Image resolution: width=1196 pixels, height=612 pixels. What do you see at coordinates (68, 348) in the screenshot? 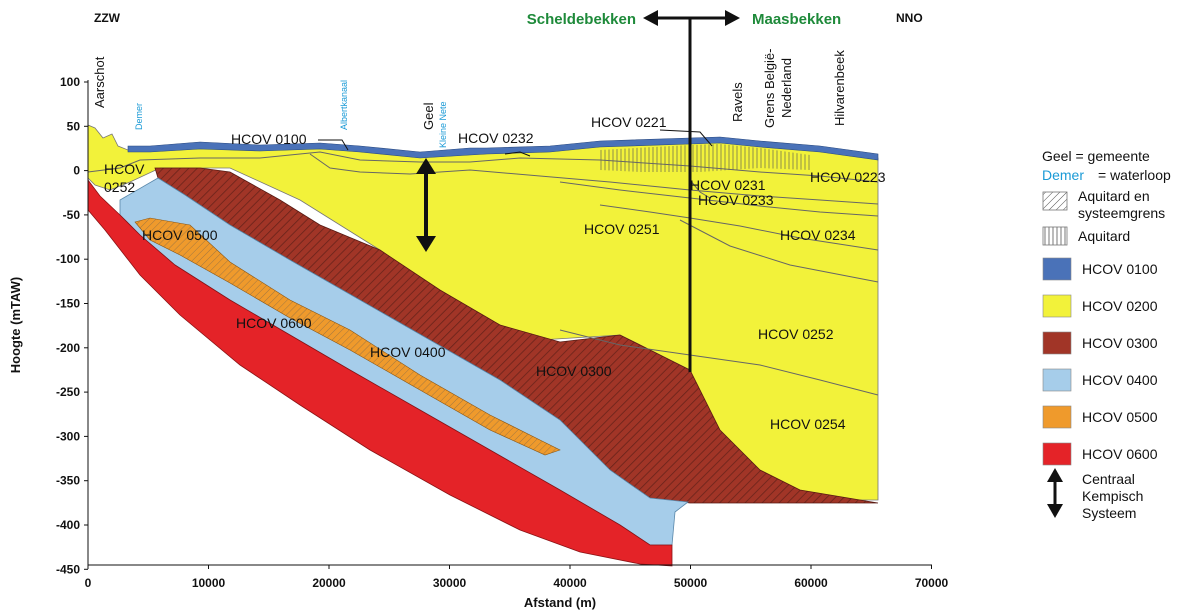
I see `y-tick-label: -200` at bounding box center [68, 348].